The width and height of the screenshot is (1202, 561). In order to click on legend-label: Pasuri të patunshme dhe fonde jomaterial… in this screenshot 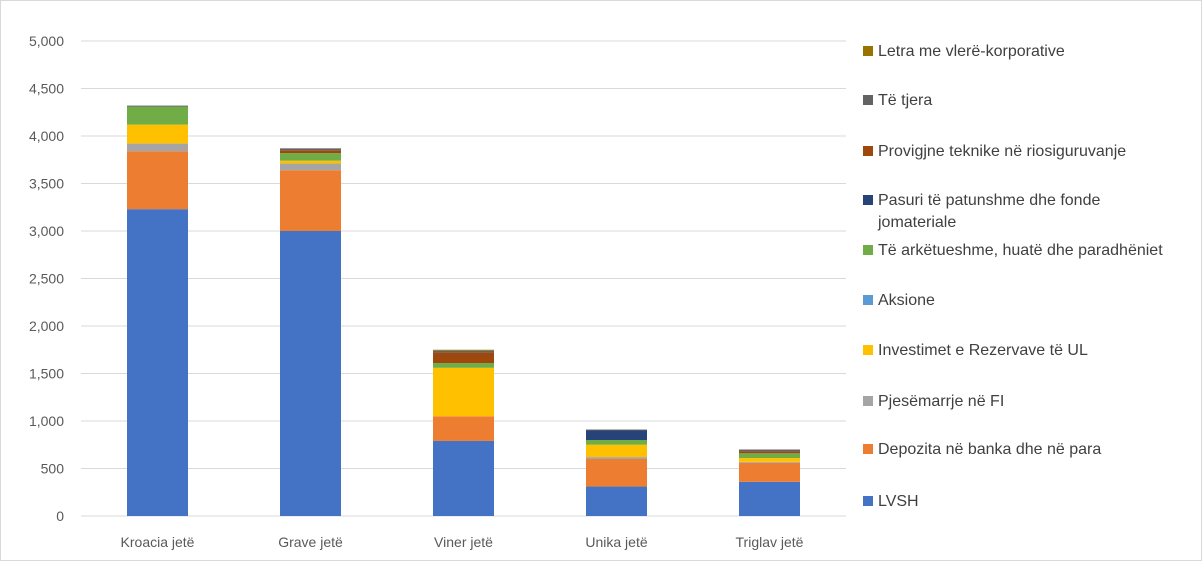, I will do `click(989, 211)`.